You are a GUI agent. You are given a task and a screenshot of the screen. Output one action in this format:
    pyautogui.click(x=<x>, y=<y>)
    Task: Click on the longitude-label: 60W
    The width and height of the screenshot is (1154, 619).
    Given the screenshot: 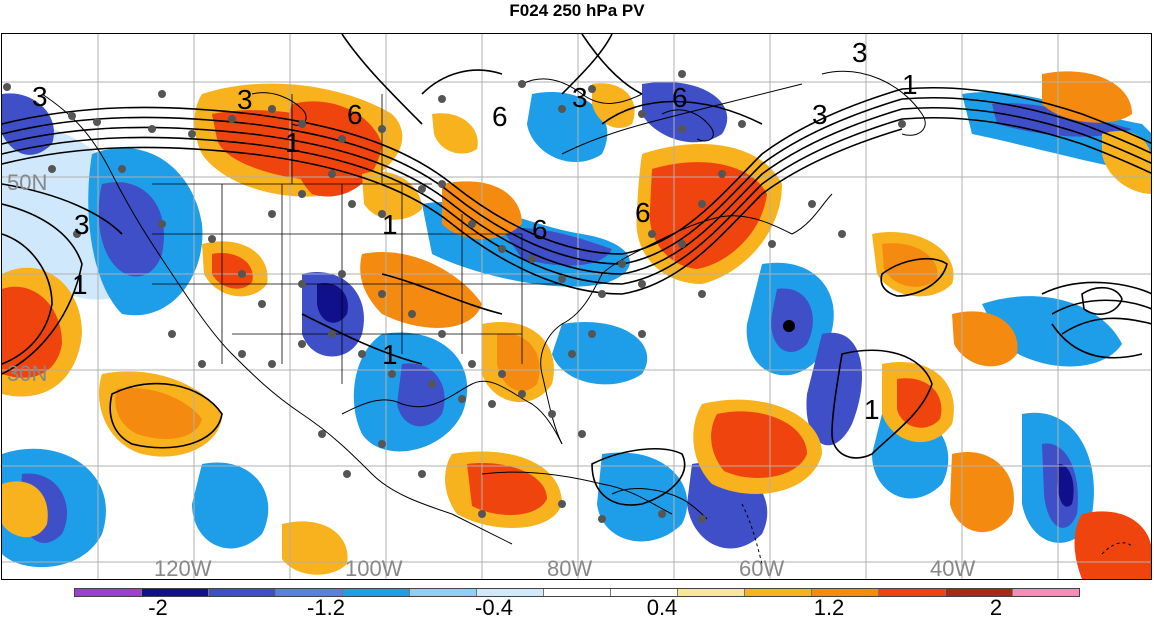 What is the action you would take?
    pyautogui.click(x=761, y=568)
    